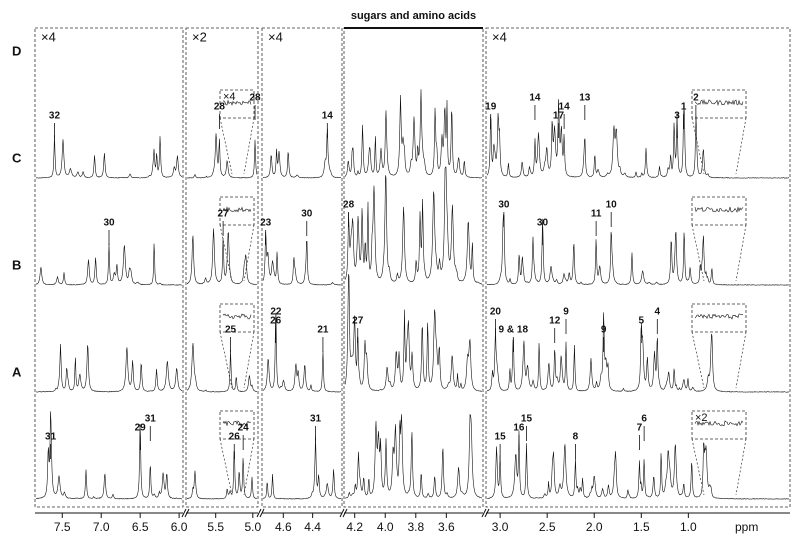 The height and width of the screenshot is (549, 795). I want to click on annotation-label: 11, so click(596, 214).